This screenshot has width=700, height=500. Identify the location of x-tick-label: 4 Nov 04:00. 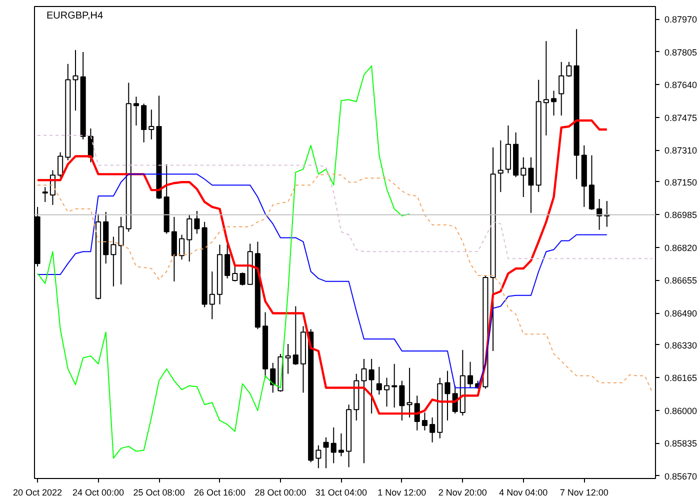
(523, 493).